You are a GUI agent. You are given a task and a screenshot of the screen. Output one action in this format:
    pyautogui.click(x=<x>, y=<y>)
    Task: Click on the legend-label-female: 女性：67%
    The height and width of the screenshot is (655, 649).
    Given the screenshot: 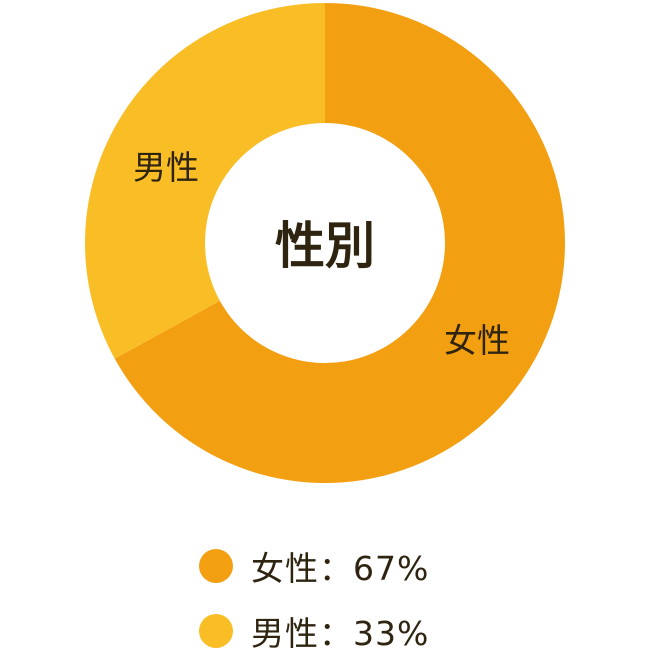 What is the action you would take?
    pyautogui.click(x=340, y=568)
    